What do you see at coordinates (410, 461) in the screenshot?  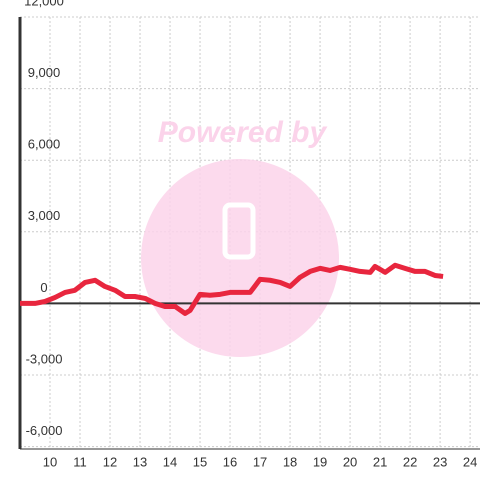 I see `x-tick-label: 22` at bounding box center [410, 461].